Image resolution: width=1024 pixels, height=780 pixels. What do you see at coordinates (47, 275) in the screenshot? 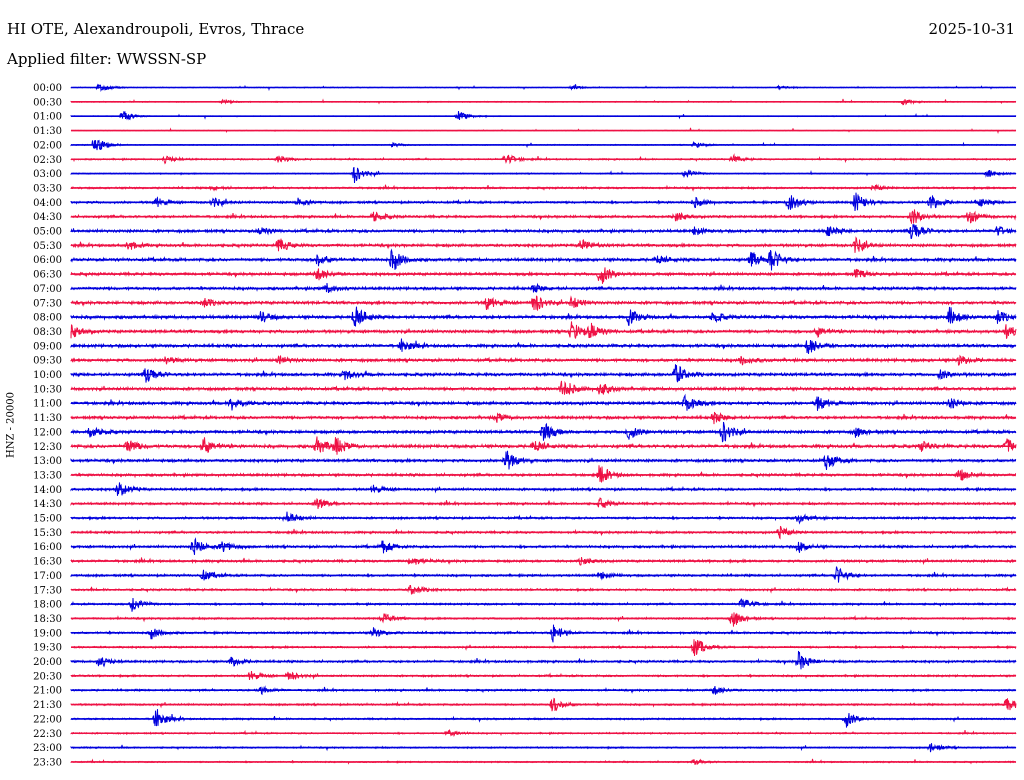
I see `row-time-label: 06:30` at bounding box center [47, 275].